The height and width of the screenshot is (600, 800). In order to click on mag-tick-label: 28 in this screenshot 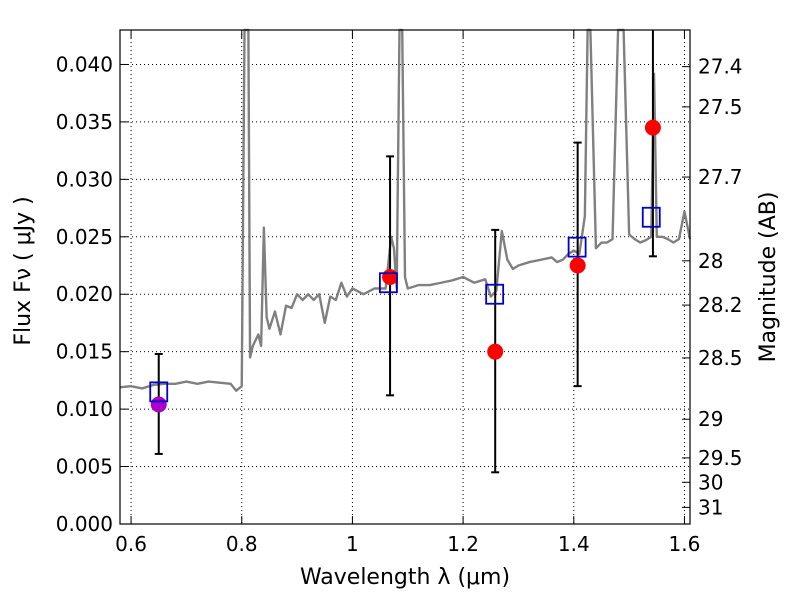, I will do `click(710, 261)`.